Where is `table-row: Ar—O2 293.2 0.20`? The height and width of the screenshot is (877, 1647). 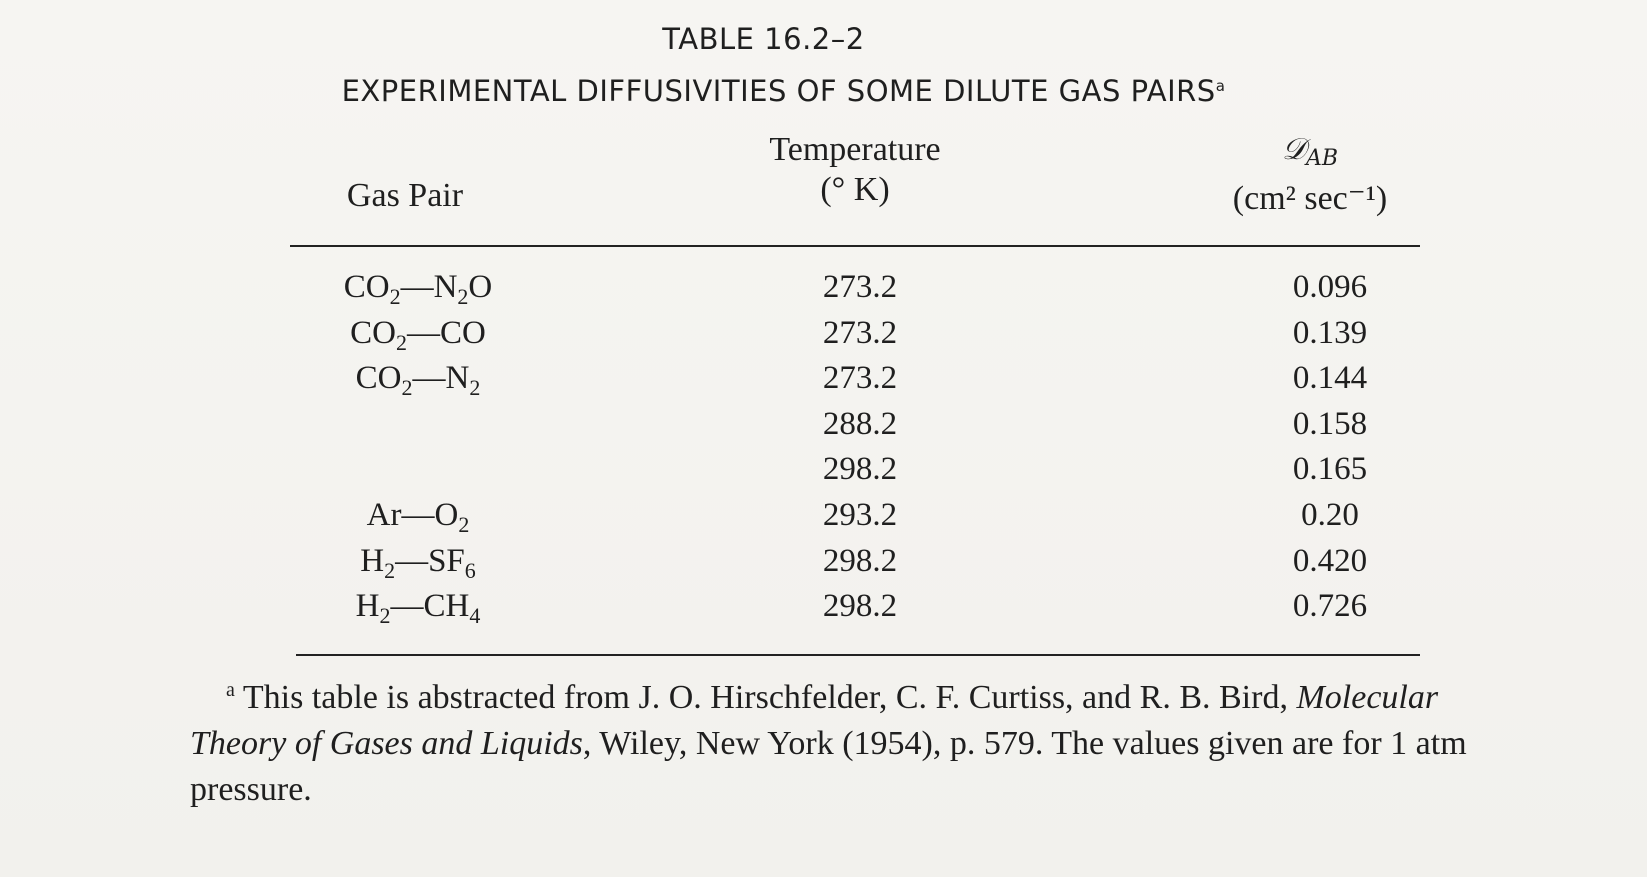 table-row: Ar—O2 293.2 0.20 is located at coordinates (823, 516).